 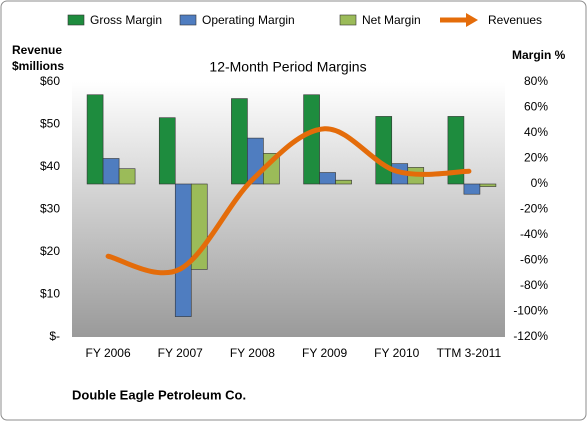 I want to click on x-tick-label: TTM 3-2011, so click(x=469, y=353).